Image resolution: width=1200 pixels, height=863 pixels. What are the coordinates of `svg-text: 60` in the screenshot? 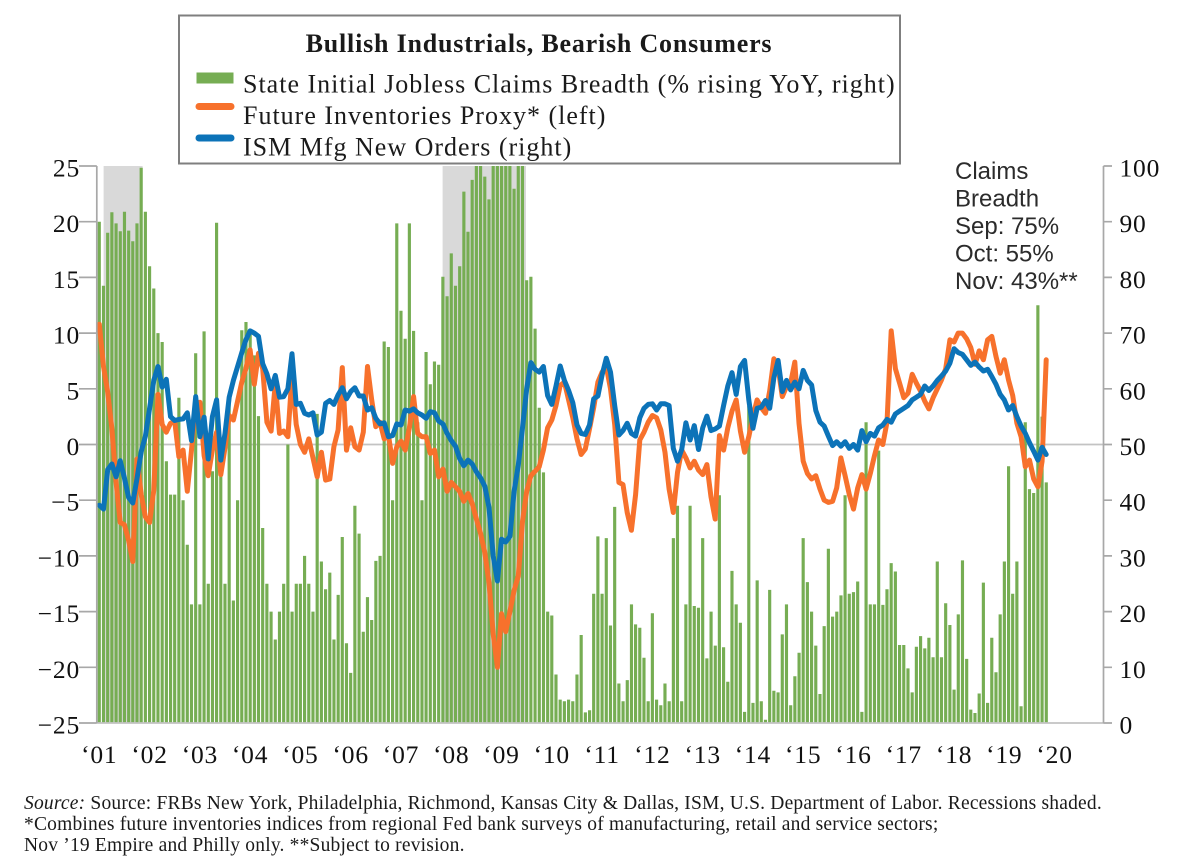 It's located at (1133, 390).